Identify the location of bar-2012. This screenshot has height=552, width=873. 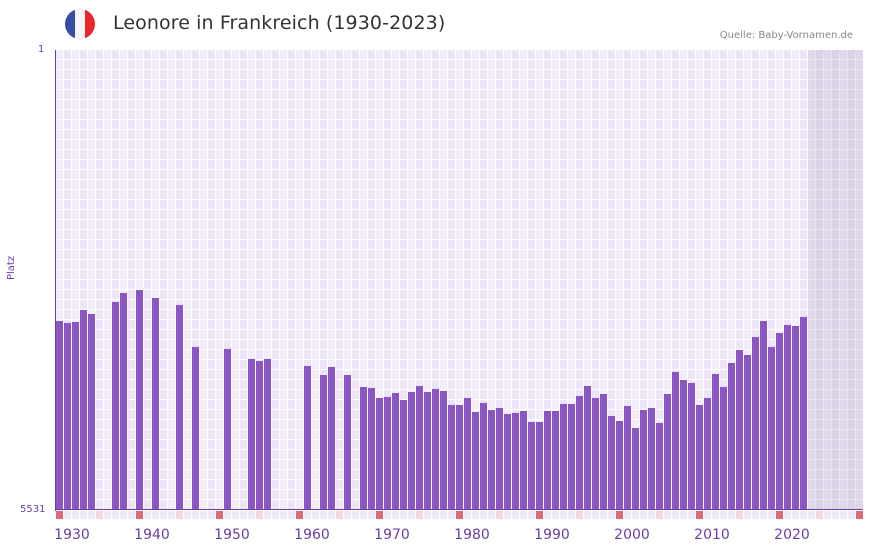
(715, 442).